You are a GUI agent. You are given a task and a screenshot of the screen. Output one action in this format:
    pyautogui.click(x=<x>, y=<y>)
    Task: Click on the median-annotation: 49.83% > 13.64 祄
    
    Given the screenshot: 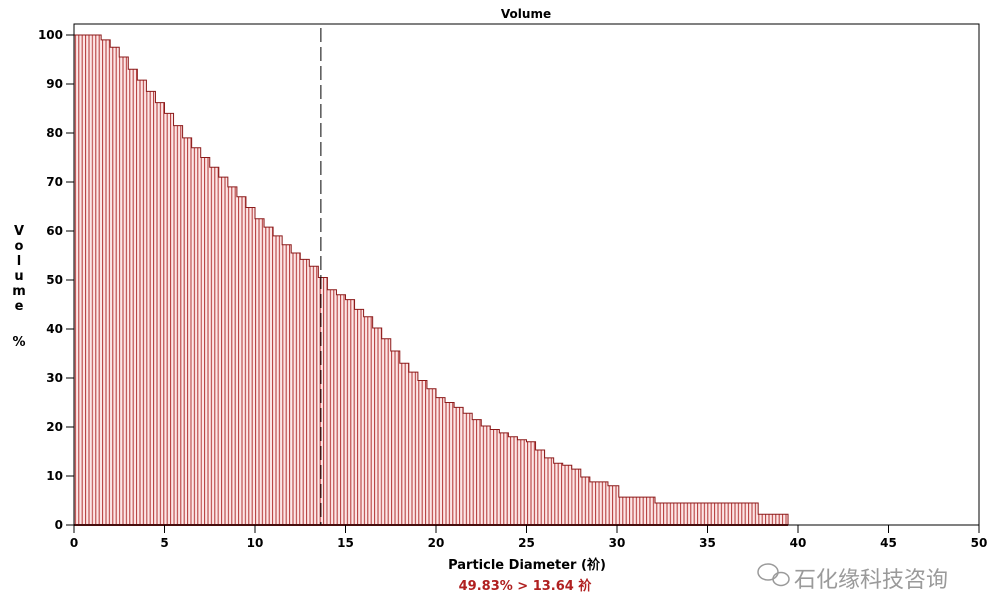 What is the action you would take?
    pyautogui.click(x=526, y=586)
    